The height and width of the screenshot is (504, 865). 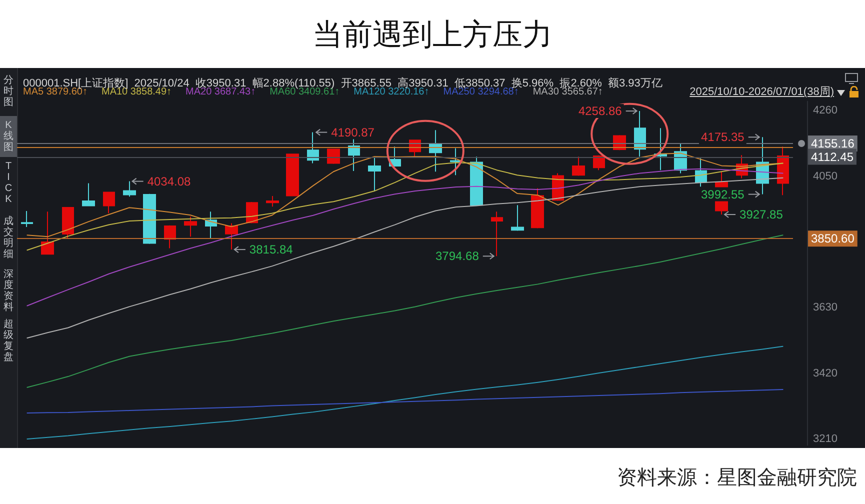 What do you see at coordinates (353, 132) in the screenshot?
I see `annotation: 4190.87` at bounding box center [353, 132].